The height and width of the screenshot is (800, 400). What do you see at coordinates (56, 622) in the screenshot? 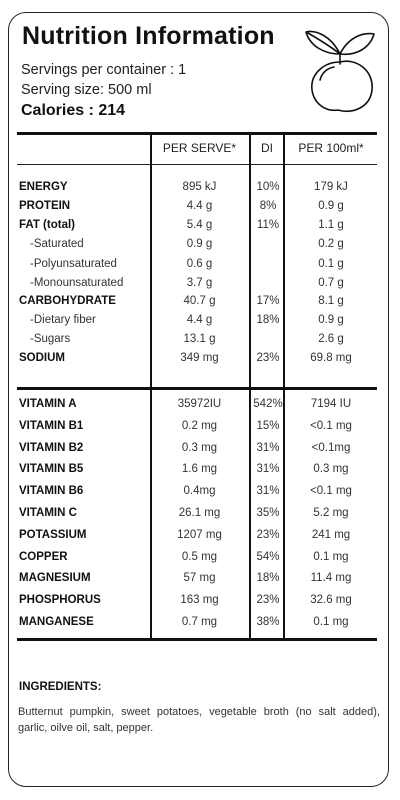
I see `nutrient-name: MANGANESE` at bounding box center [56, 622].